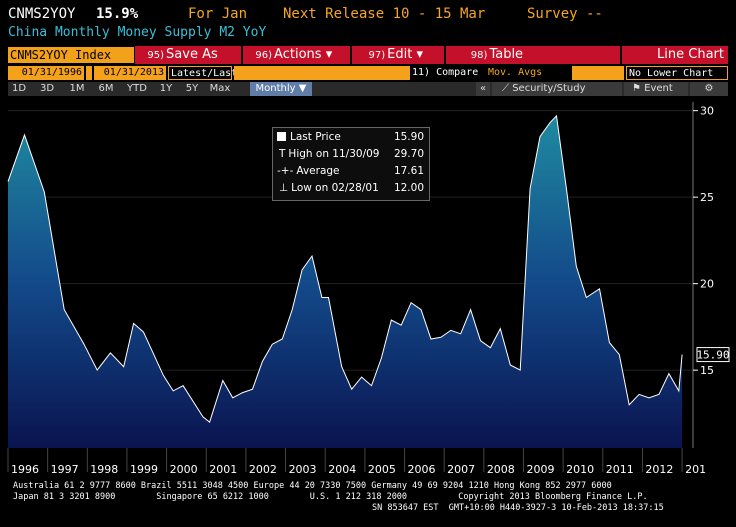 The width and height of the screenshot is (736, 527). What do you see at coordinates (137, 32) in the screenshot?
I see `subtitle: China Monthly Money Supply M2 YoY` at bounding box center [137, 32].